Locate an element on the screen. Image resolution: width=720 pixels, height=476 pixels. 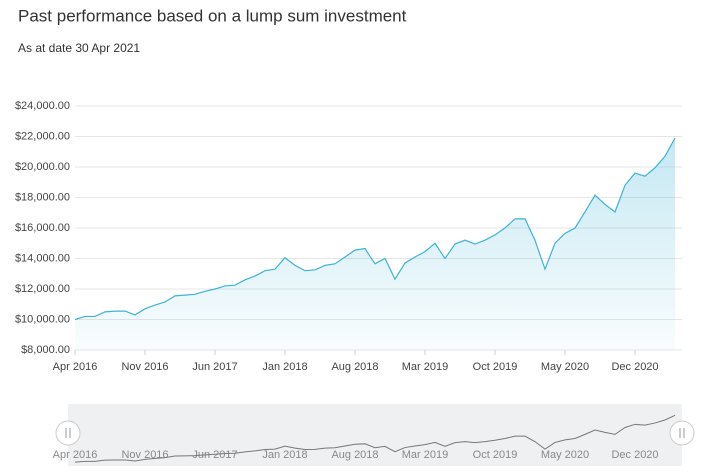
x-tick-label: Dec 2020 is located at coordinates (634, 367).